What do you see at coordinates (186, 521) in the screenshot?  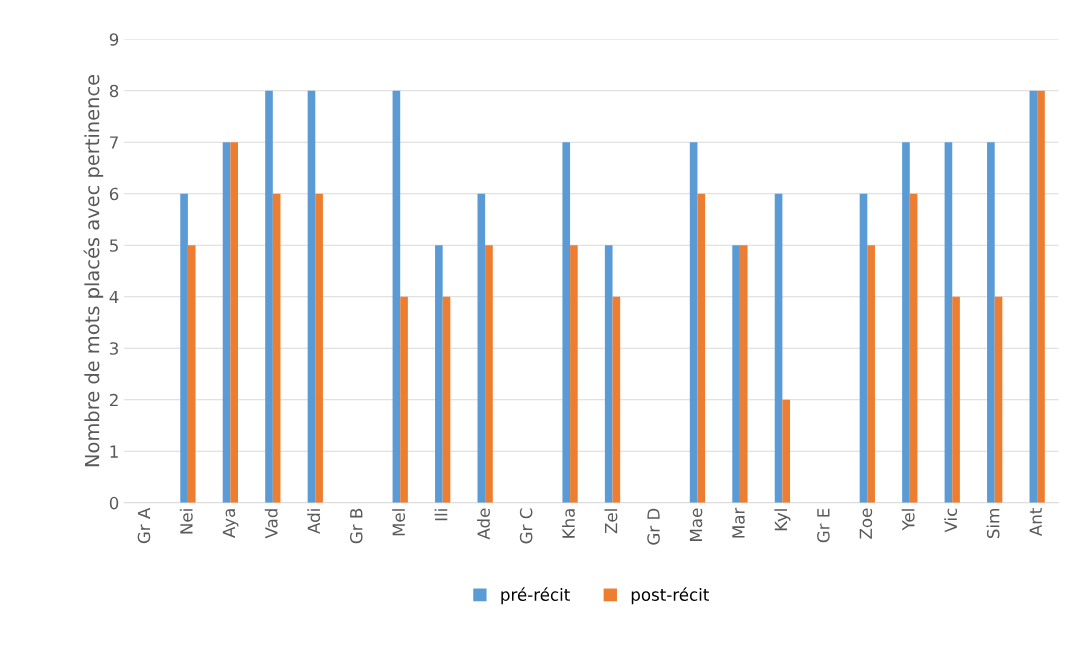 I see `x-tick-label: Nei` at bounding box center [186, 521].